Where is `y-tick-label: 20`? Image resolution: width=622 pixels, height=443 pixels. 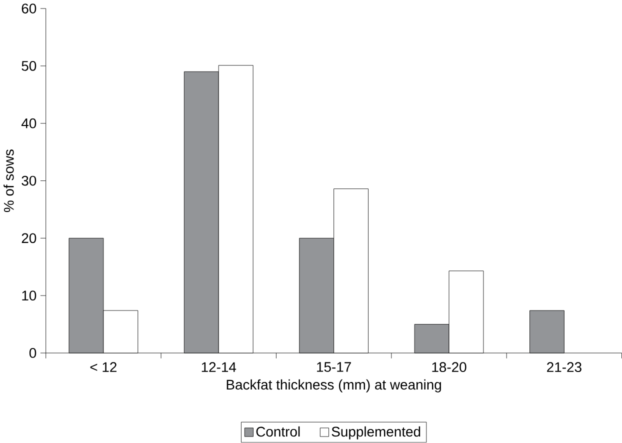 y-tick-label: 20 is located at coordinates (29, 238).